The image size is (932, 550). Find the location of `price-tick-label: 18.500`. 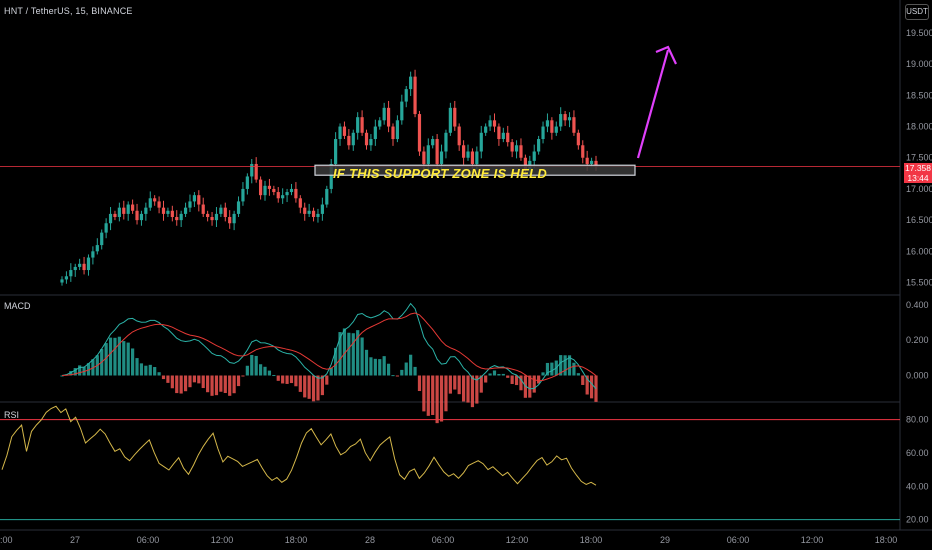

price-tick-label: 18.500 is located at coordinates (919, 95).